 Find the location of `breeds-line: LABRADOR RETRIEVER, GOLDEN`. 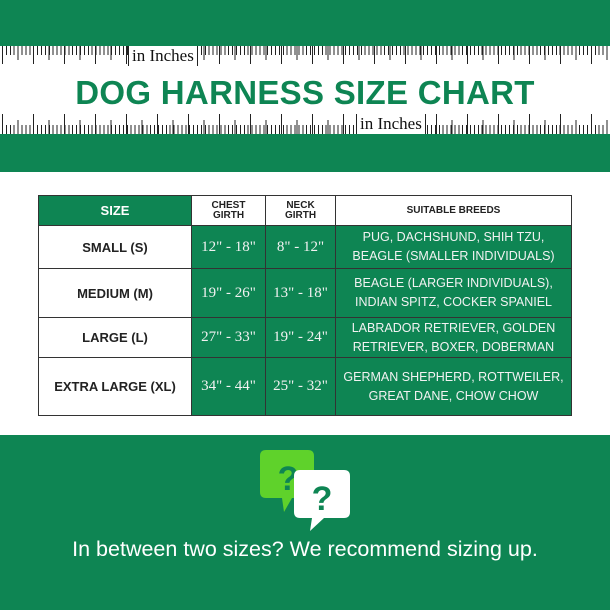

breeds-line: LABRADOR RETRIEVER, GOLDEN is located at coordinates (453, 327).